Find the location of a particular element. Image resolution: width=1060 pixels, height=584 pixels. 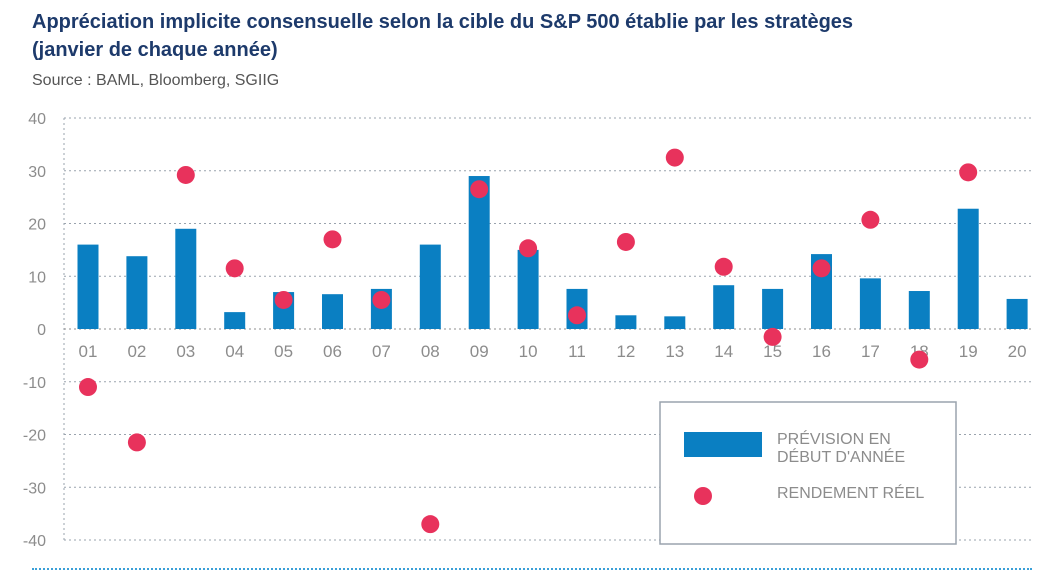

bottom-divider is located at coordinates (532, 569).